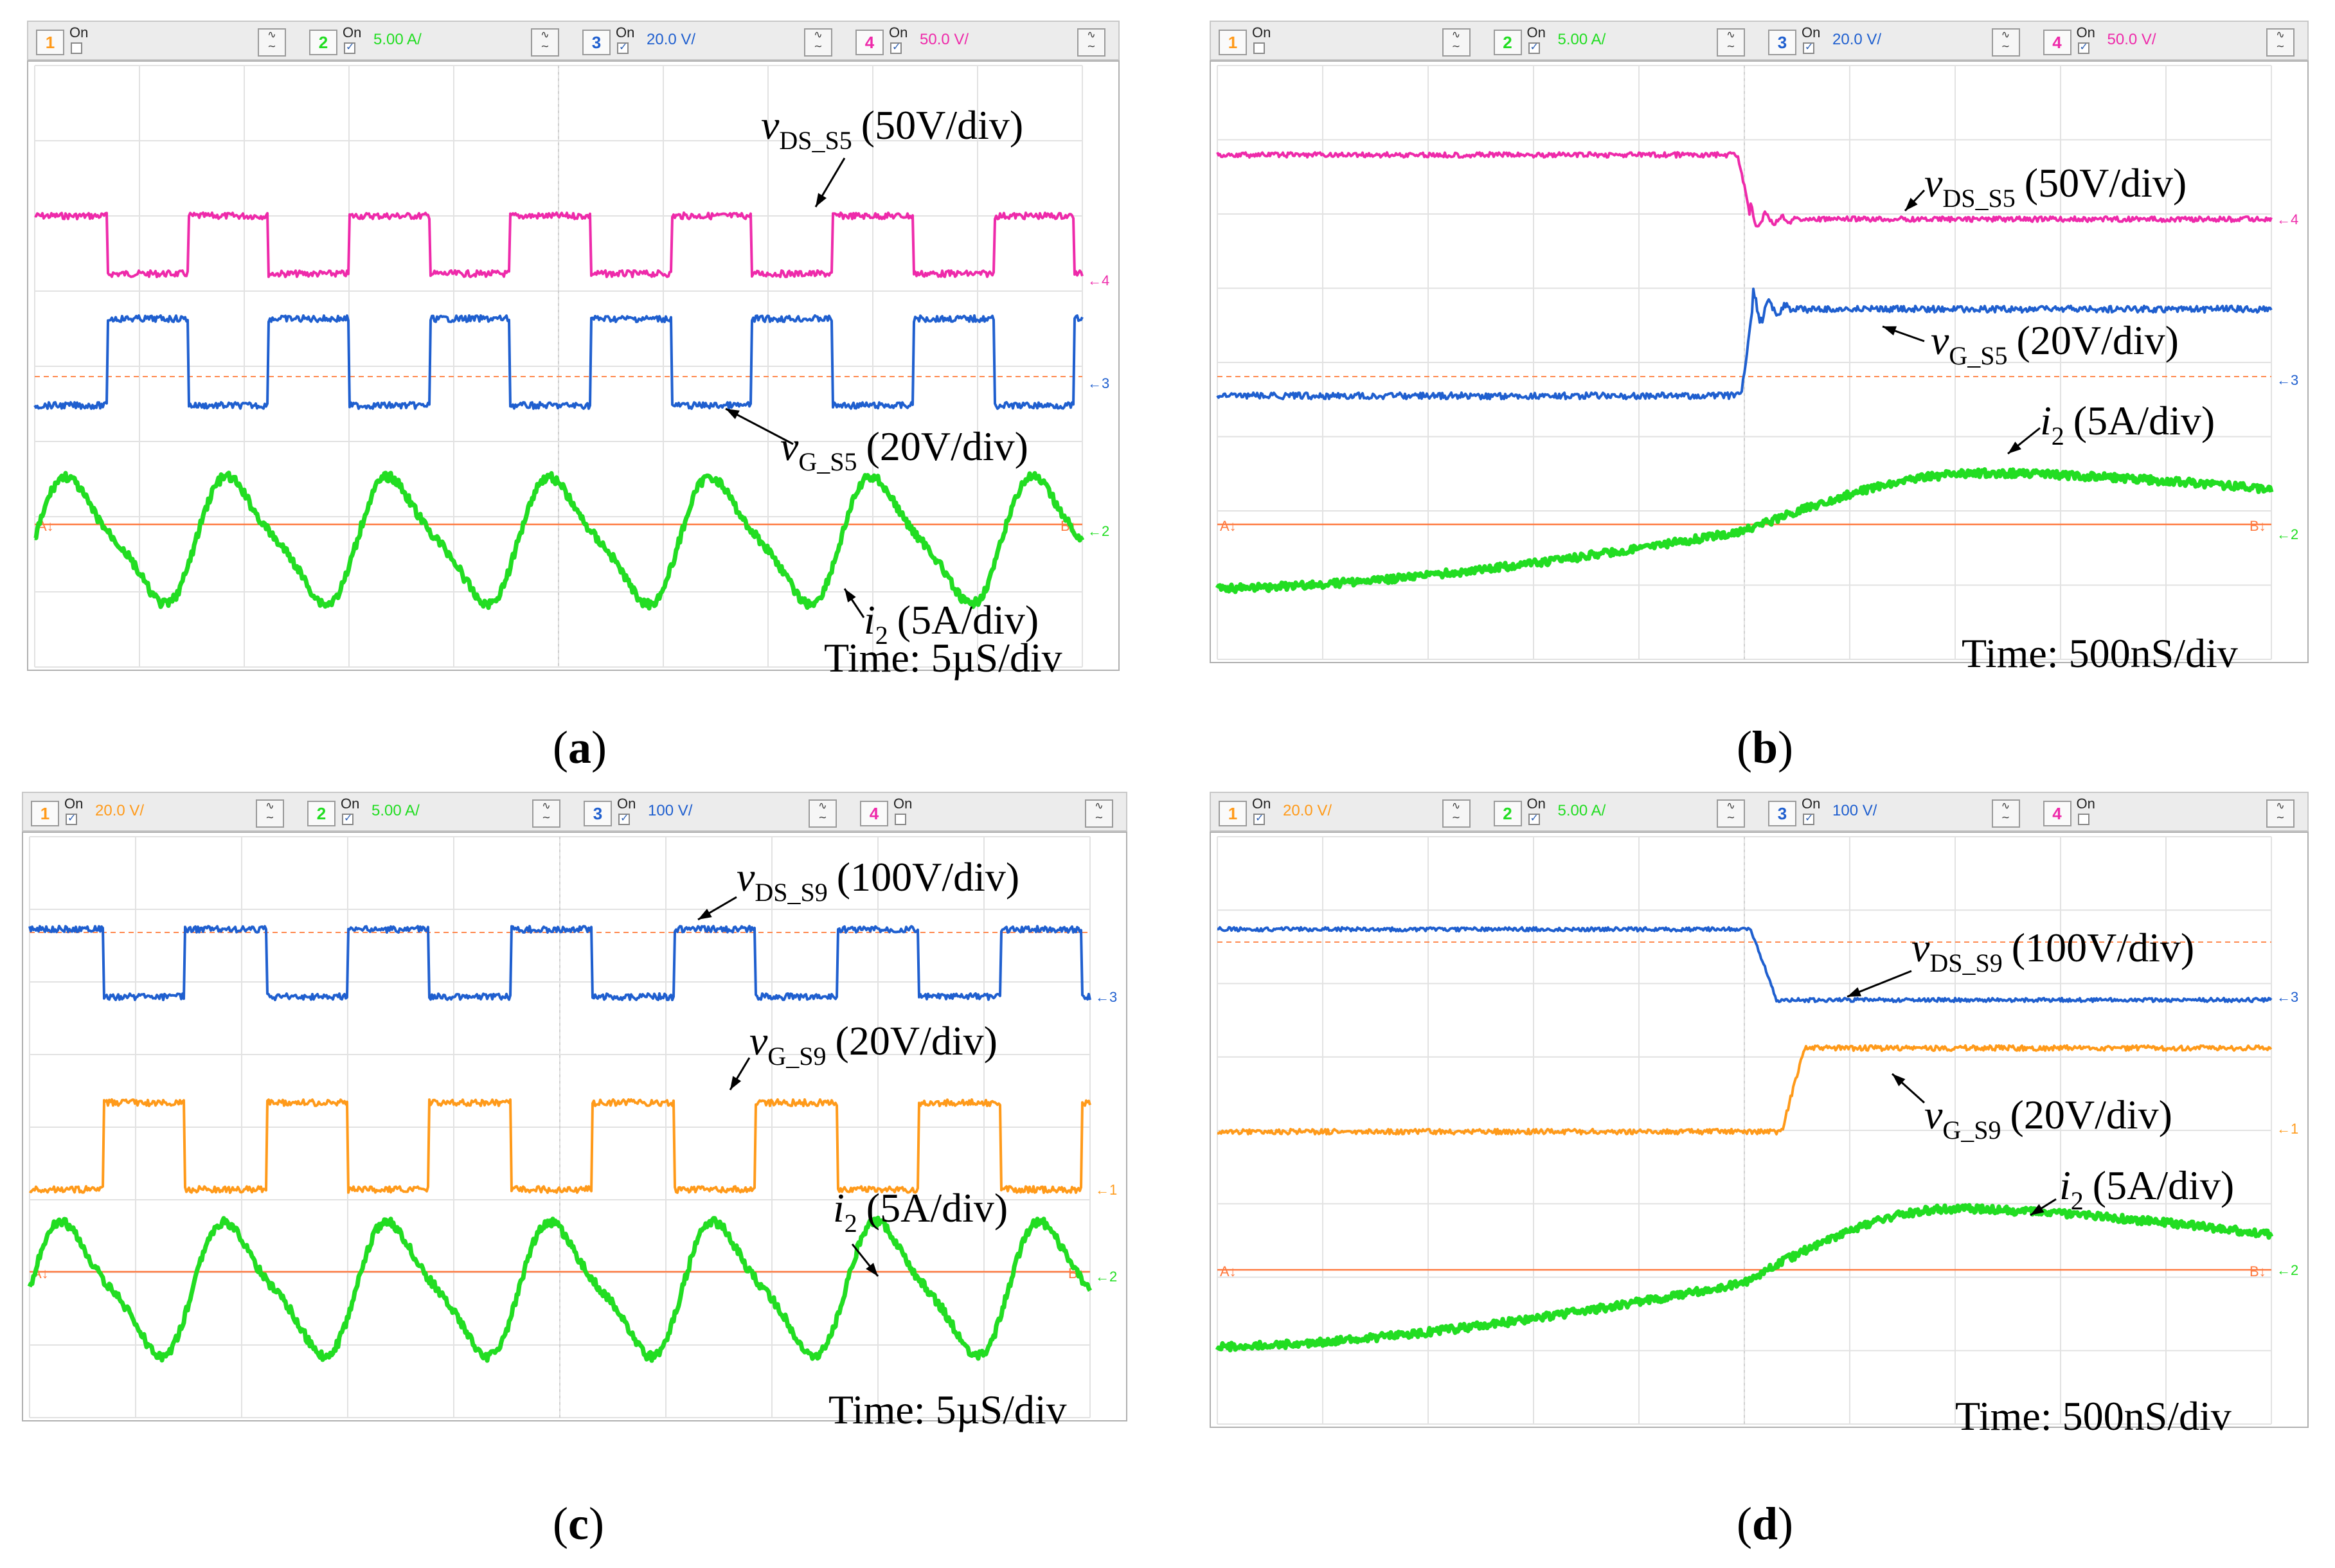 This screenshot has width=2335, height=1568. Describe the element at coordinates (878, 880) in the screenshot. I see `series-label-vDS_S9: vDS_S9 (100V/div)` at that location.